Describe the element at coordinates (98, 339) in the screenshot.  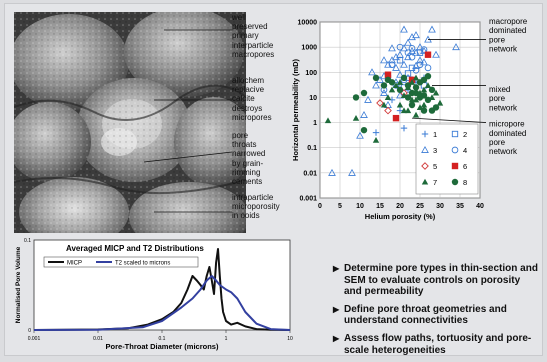
I see `x-tick-label: 0.01` at that location.